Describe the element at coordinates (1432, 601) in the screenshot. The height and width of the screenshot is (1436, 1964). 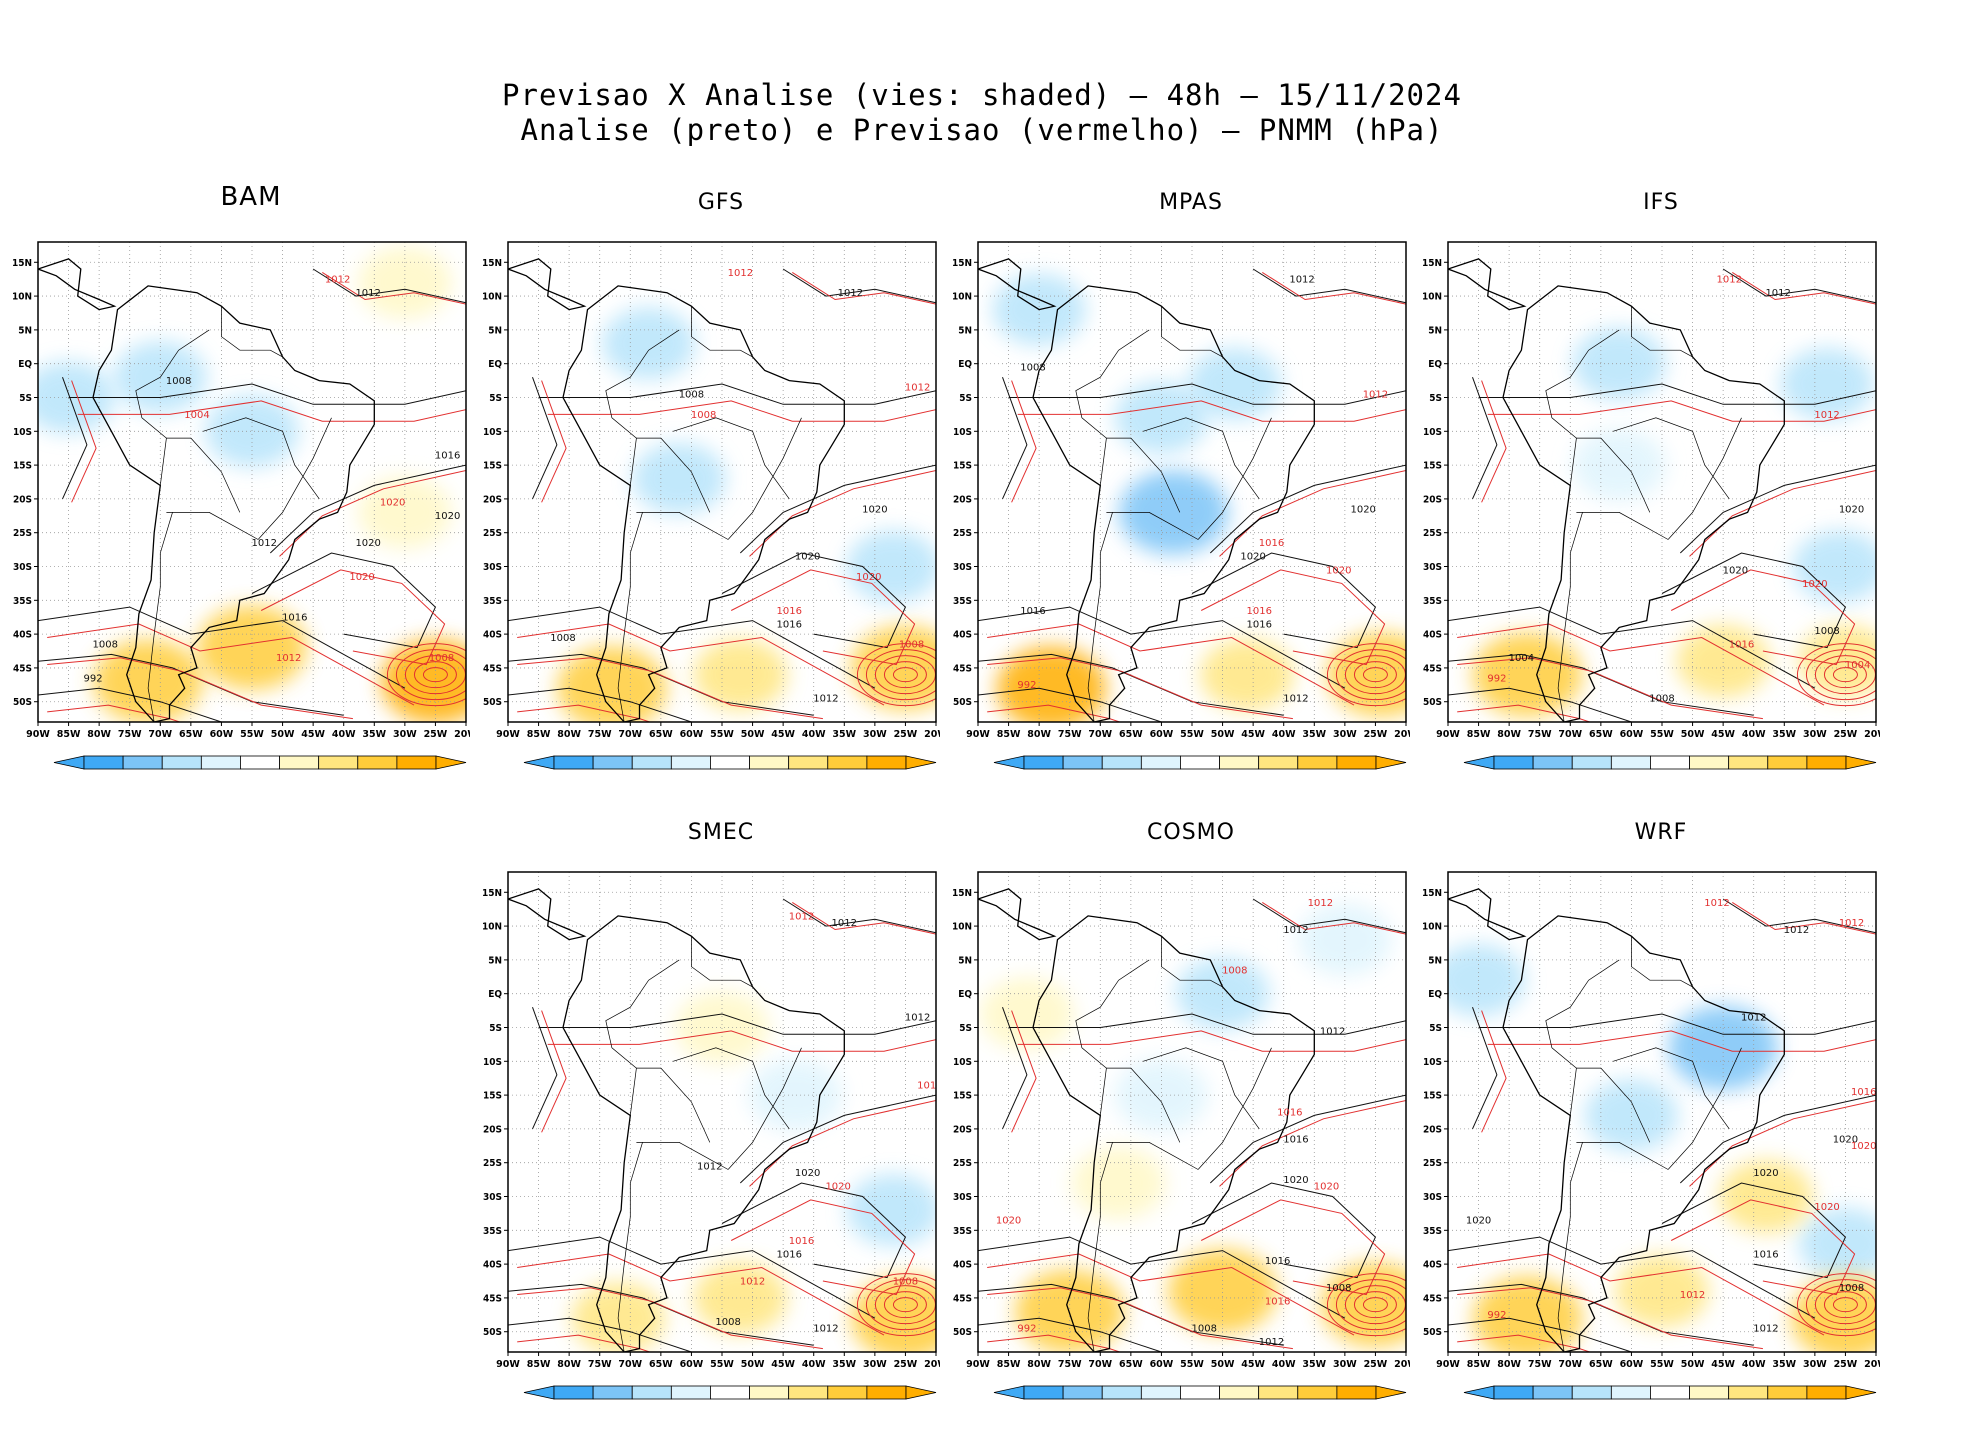
I see `y-tick-label: 35S` at that location.